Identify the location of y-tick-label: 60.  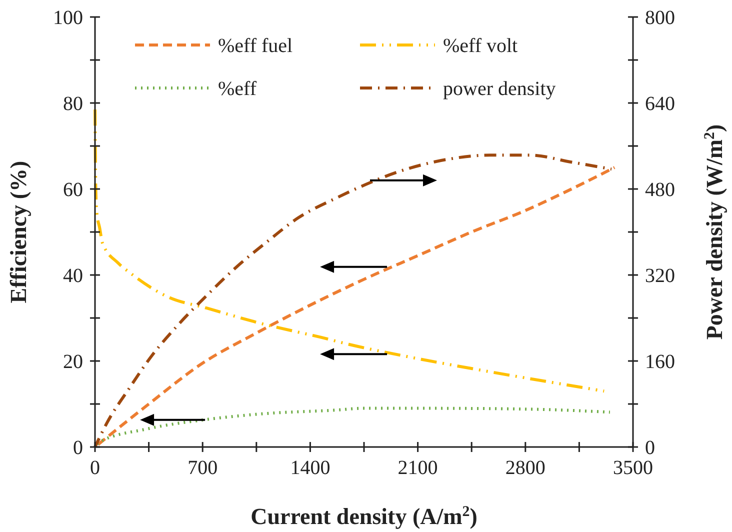
(73, 190).